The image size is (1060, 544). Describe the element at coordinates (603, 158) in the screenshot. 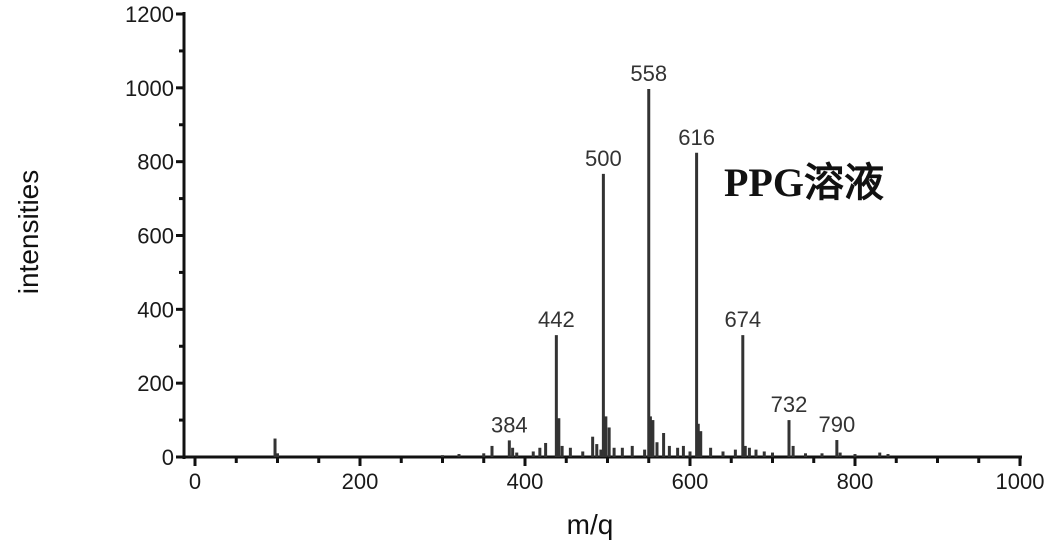

I see `peak-label: 500` at that location.